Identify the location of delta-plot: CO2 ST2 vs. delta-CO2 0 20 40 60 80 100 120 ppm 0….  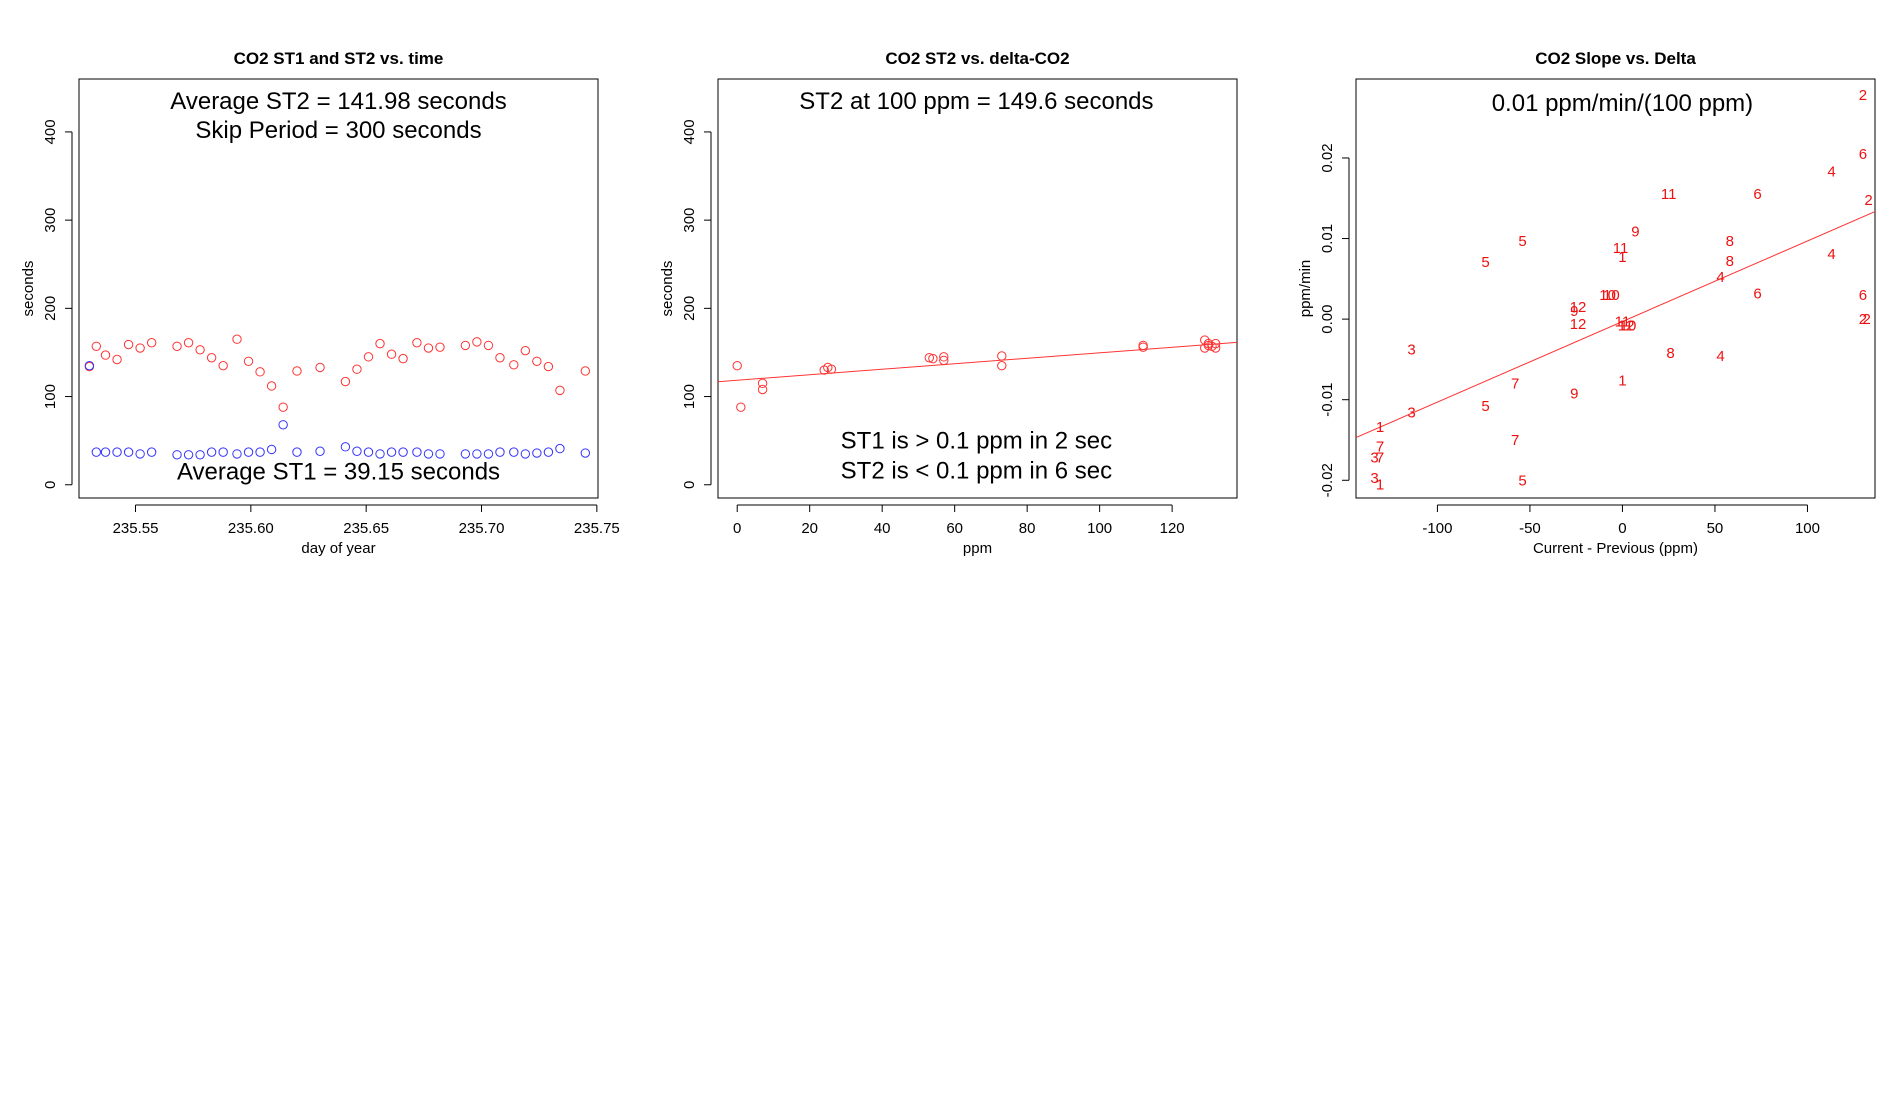
(948, 303).